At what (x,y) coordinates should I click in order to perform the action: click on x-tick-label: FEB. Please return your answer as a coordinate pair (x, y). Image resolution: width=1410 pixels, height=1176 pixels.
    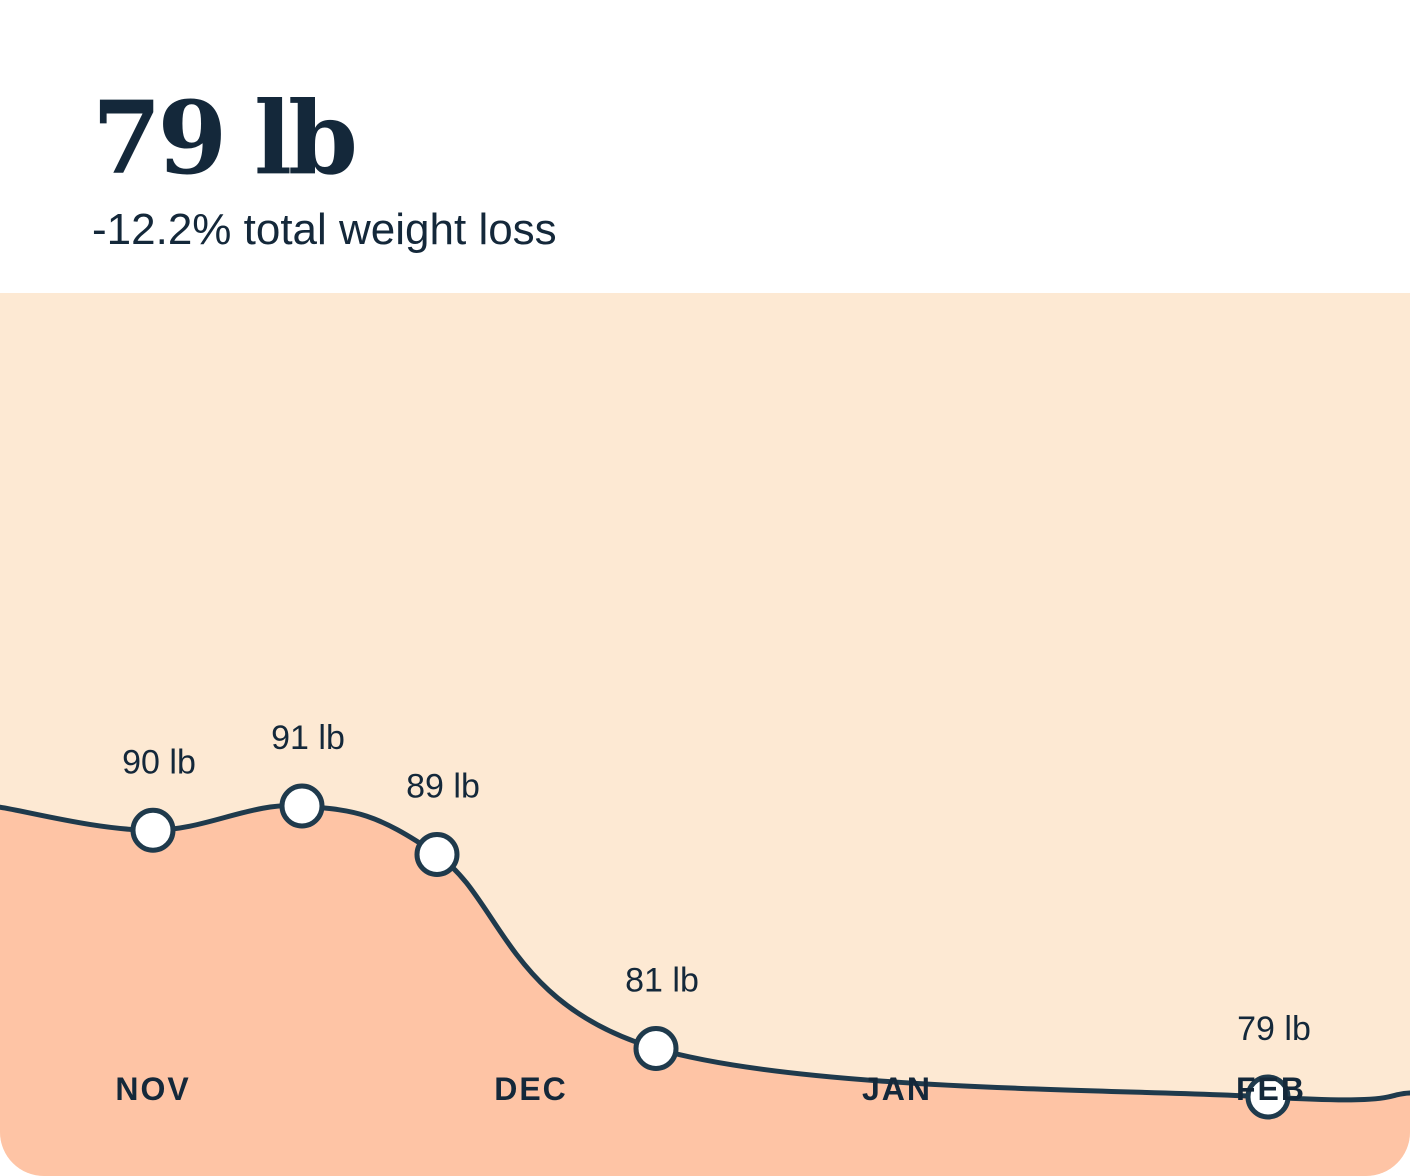
    Looking at the image, I should click on (1271, 1089).